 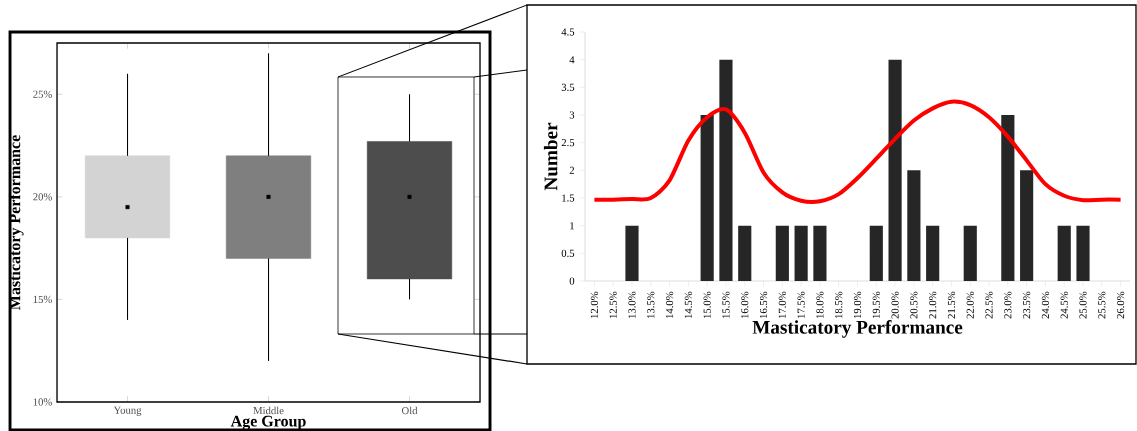 What do you see at coordinates (970, 305) in the screenshot?
I see `x-tick-label: 22.0%` at bounding box center [970, 305].